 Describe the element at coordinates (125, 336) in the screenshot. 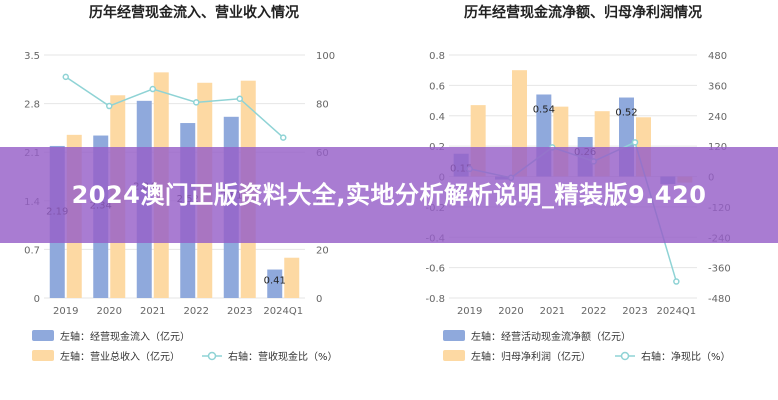

I see `legend-label: 左轴：经营现金流入（亿元）` at that location.